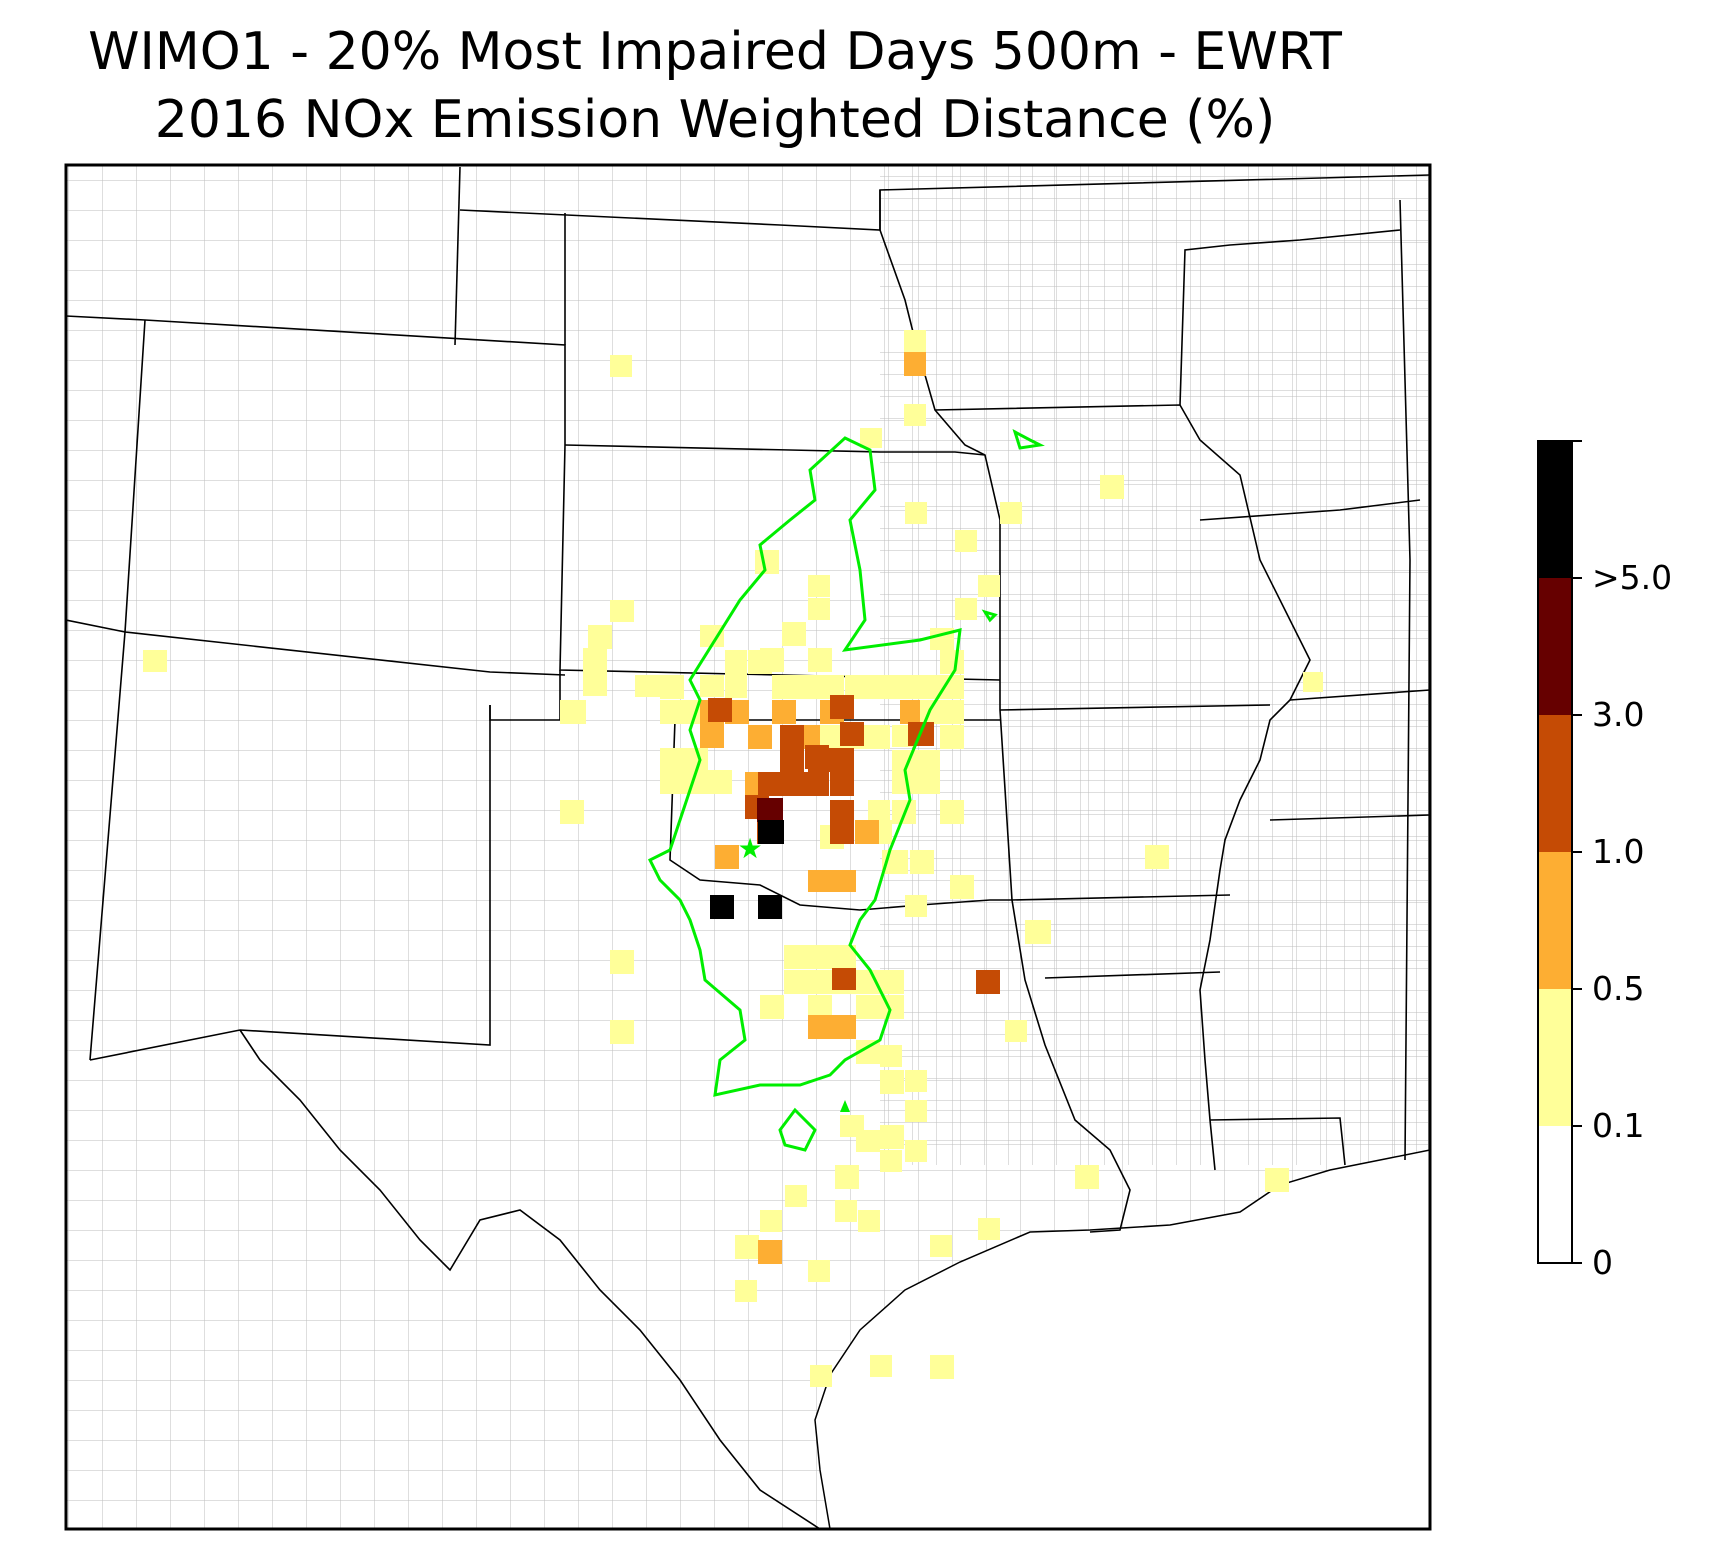 The width and height of the screenshot is (1718, 1558). I want to click on colorbar-tick-label: 0.1, so click(1618, 1125).